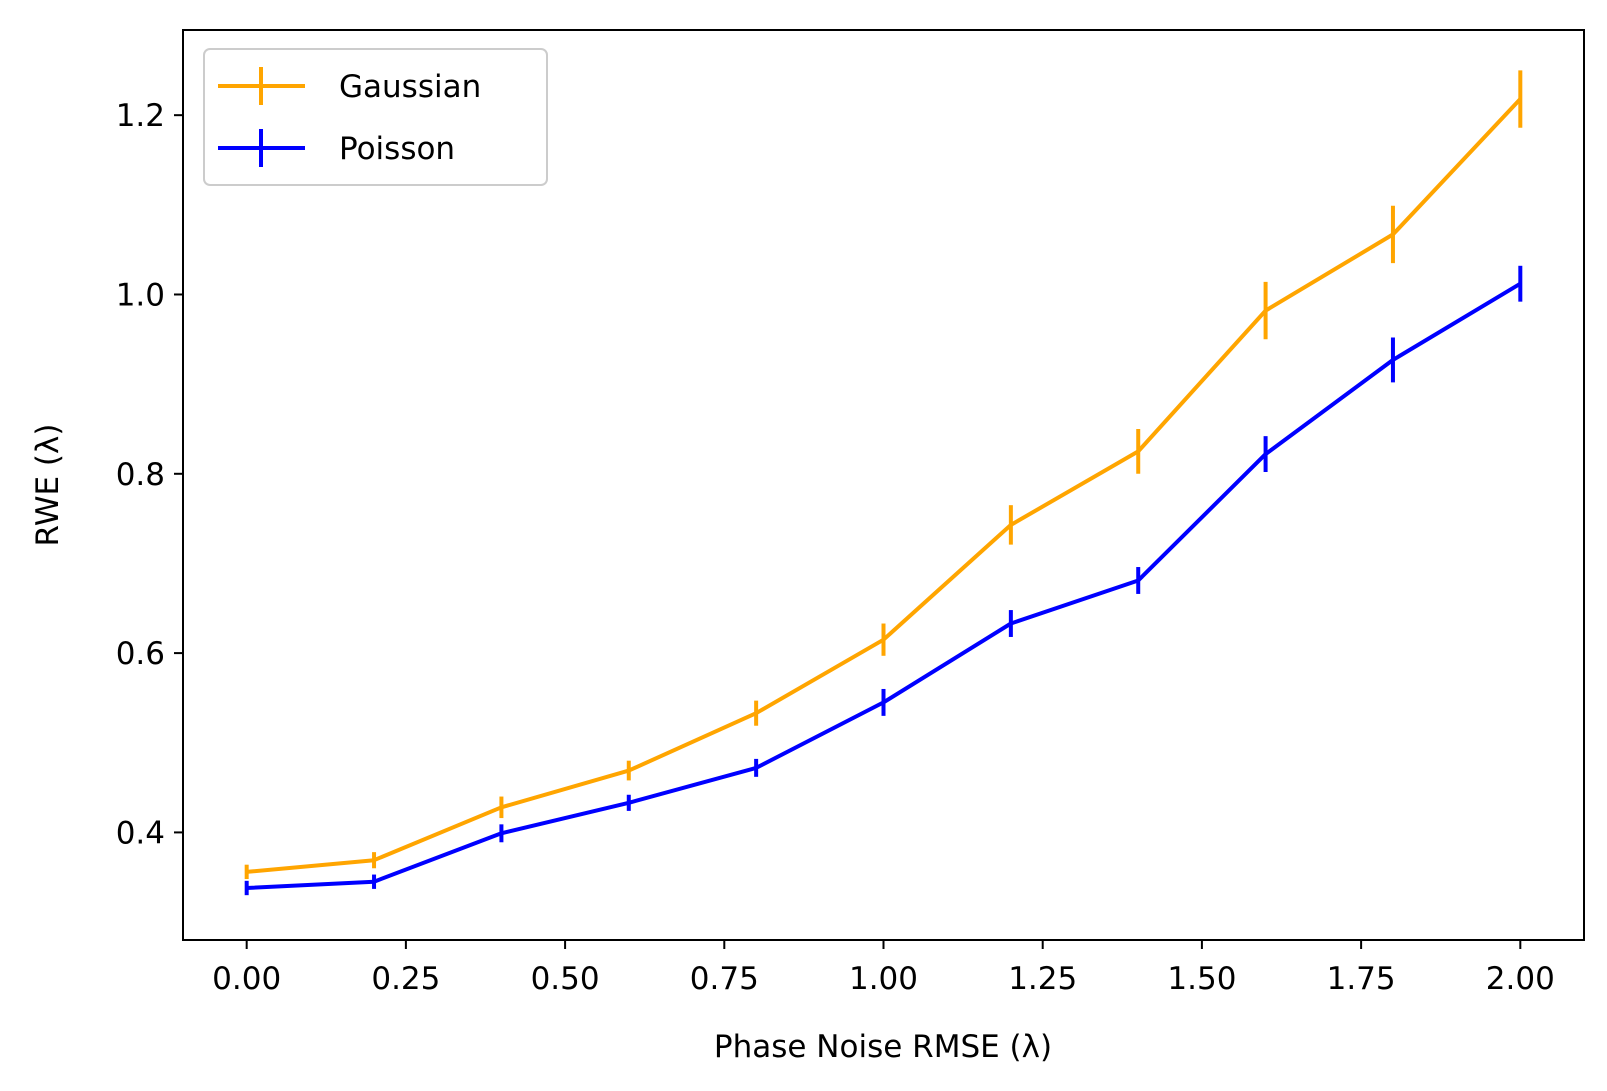 This screenshot has height=1091, width=1607. What do you see at coordinates (140, 475) in the screenshot?
I see `y-tick-label: 0.8` at bounding box center [140, 475].